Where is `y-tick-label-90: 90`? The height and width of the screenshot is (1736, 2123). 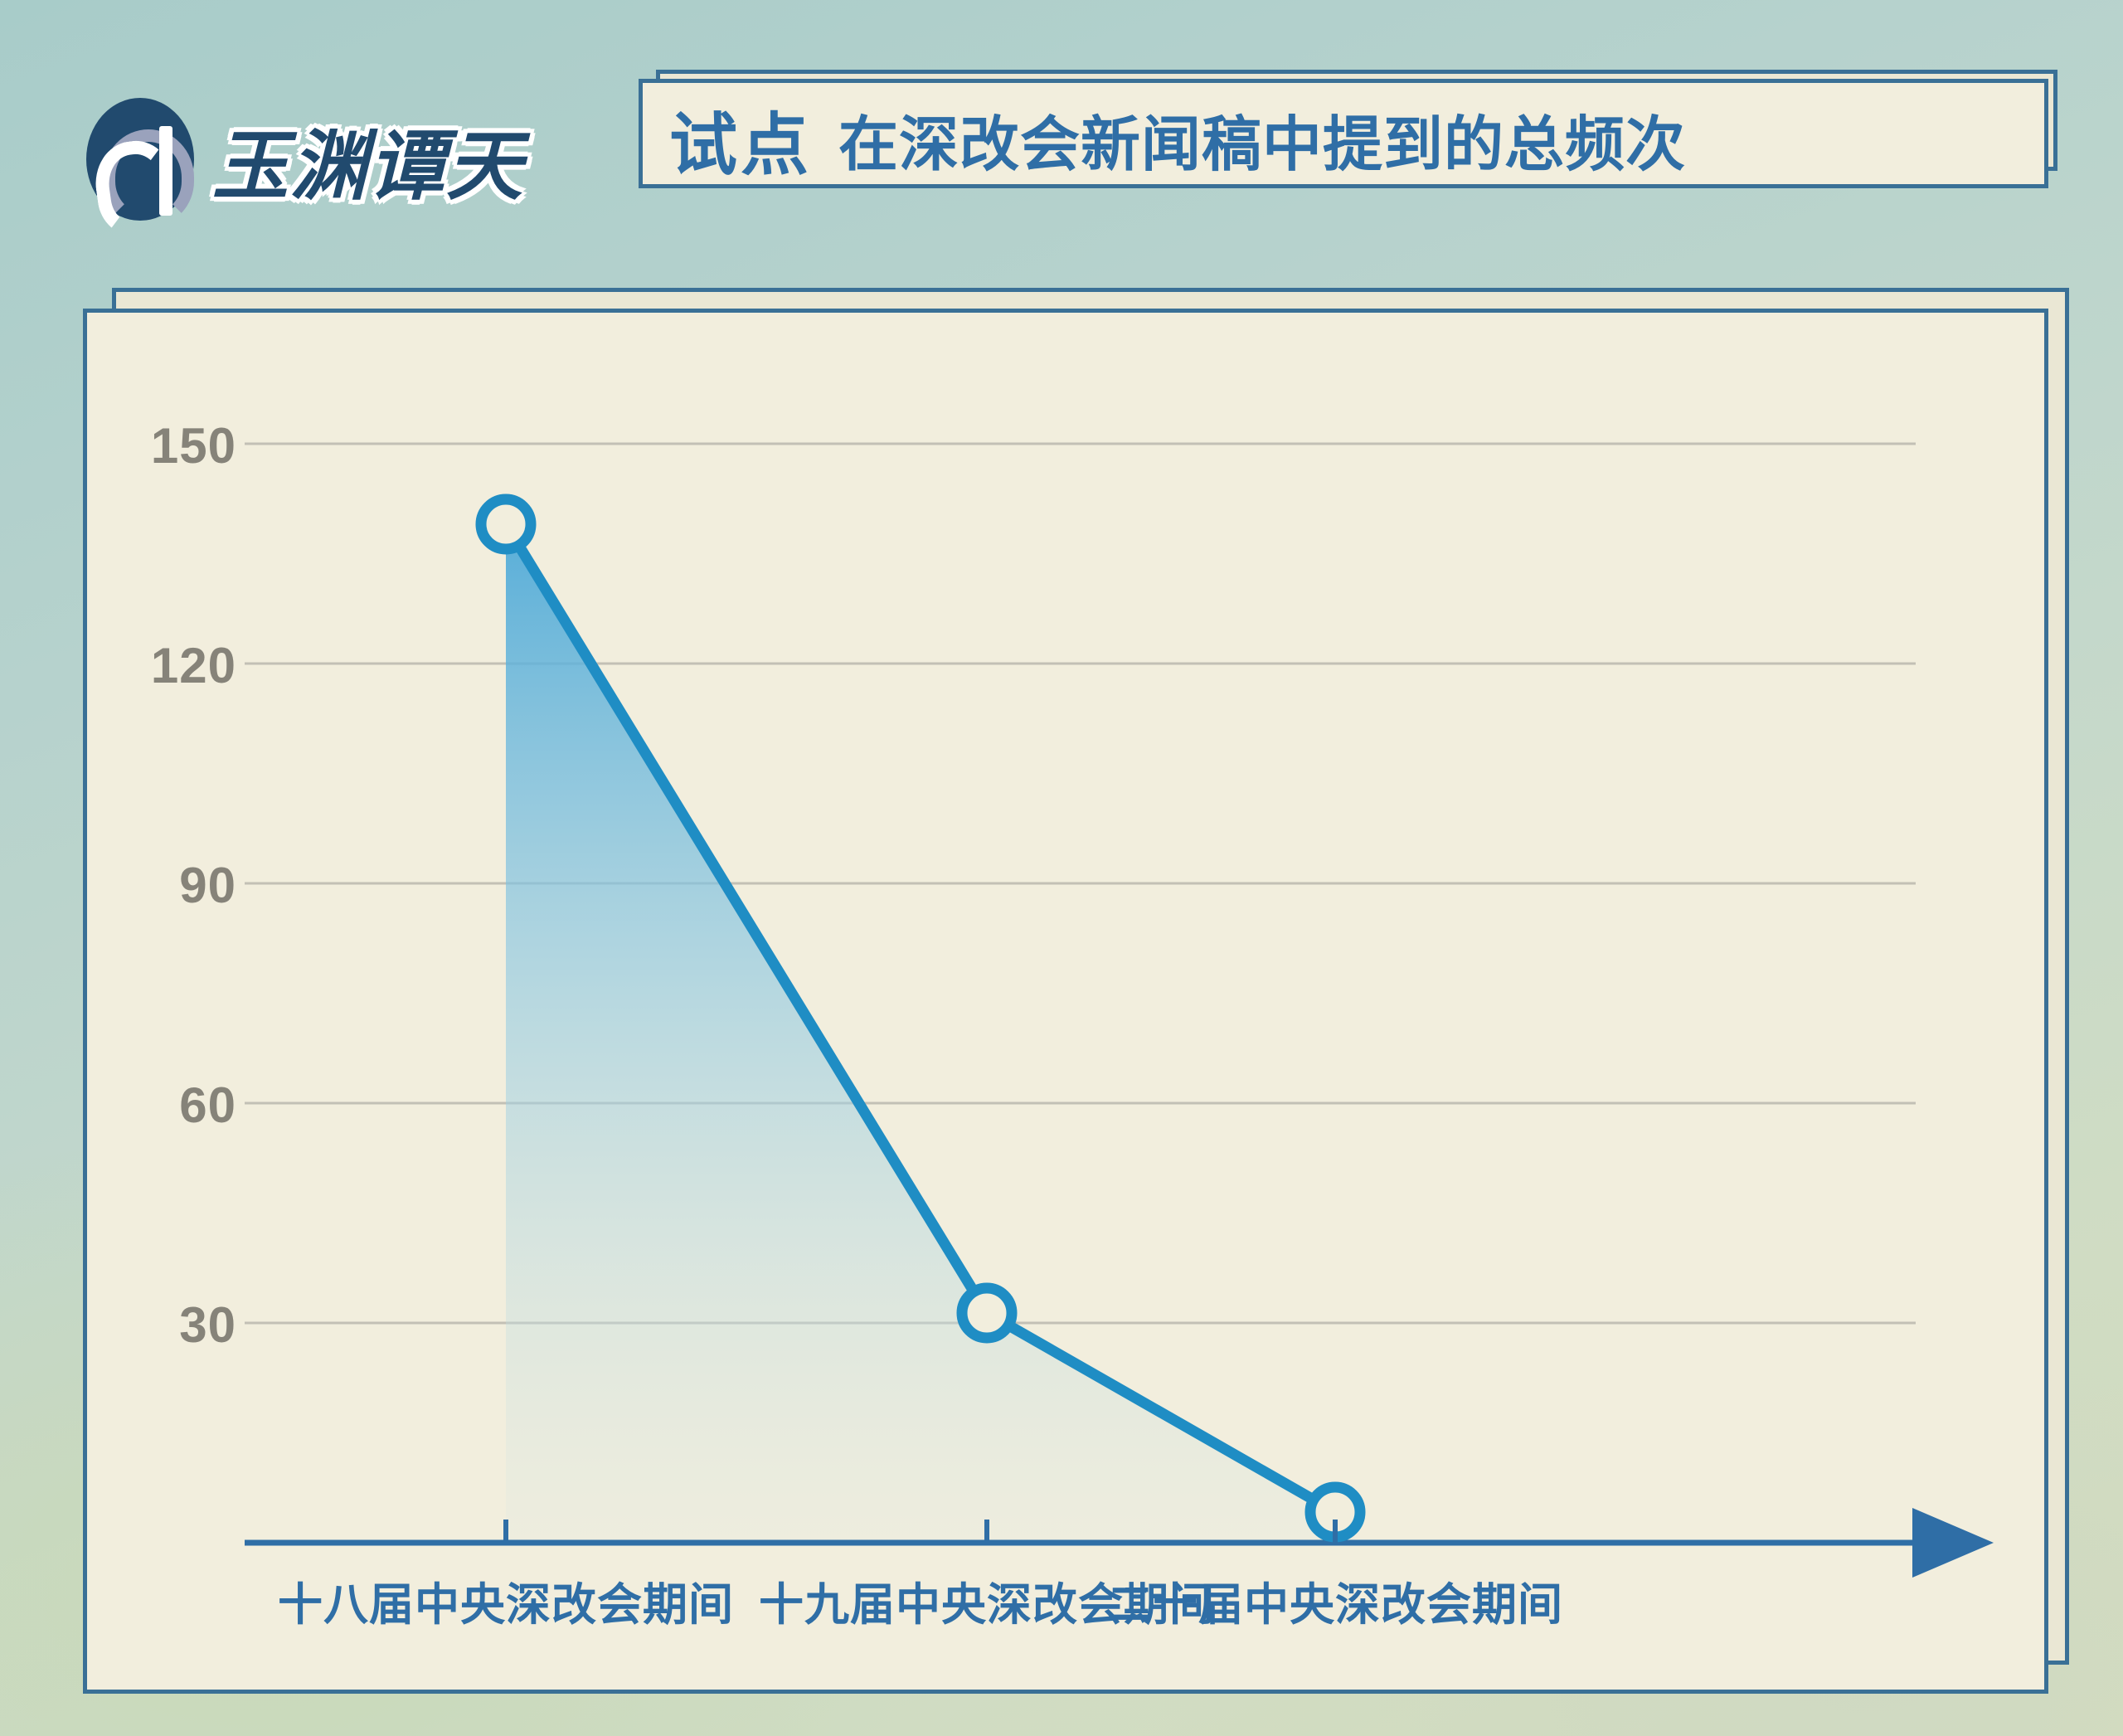
y-tick-label-90: 90 is located at coordinates (208, 885).